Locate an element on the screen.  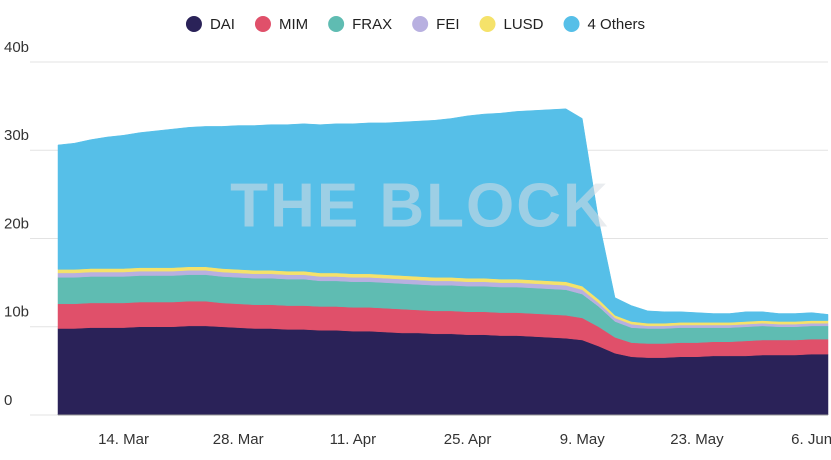
y-tick-label: 40b is located at coordinates (16, 47).